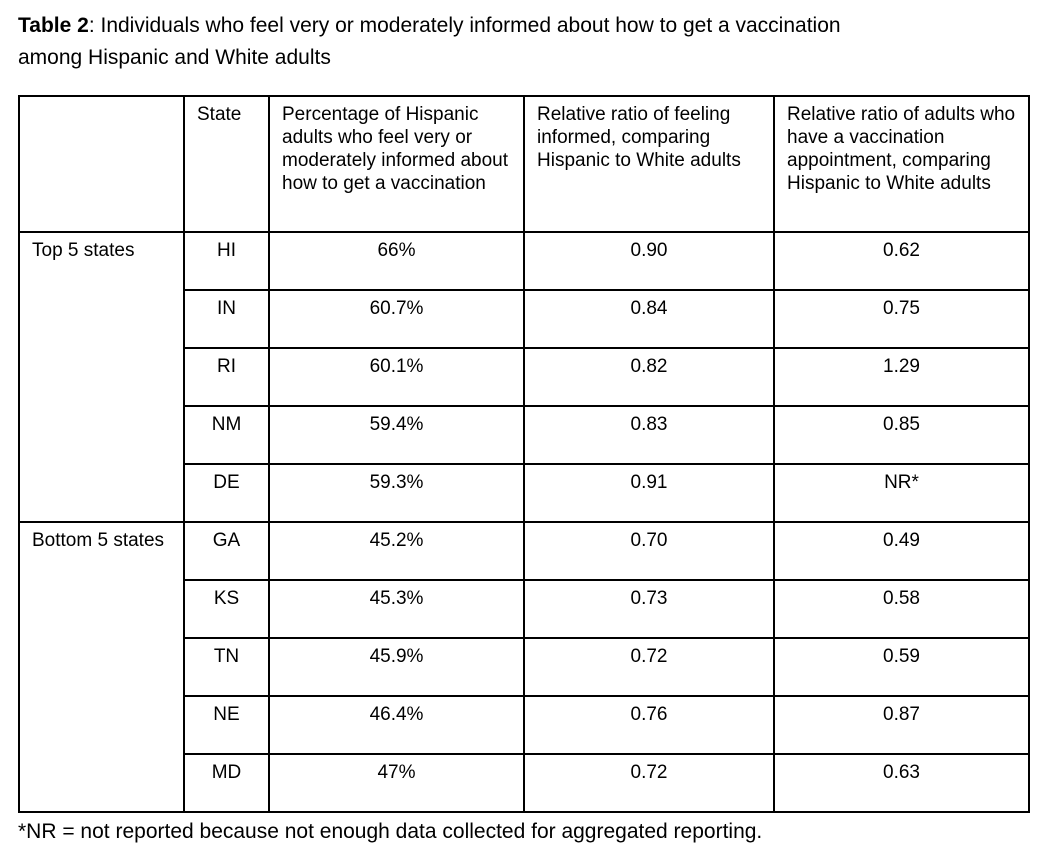  What do you see at coordinates (649, 493) in the screenshot?
I see `ratio-informed-cell: 0.91` at bounding box center [649, 493].